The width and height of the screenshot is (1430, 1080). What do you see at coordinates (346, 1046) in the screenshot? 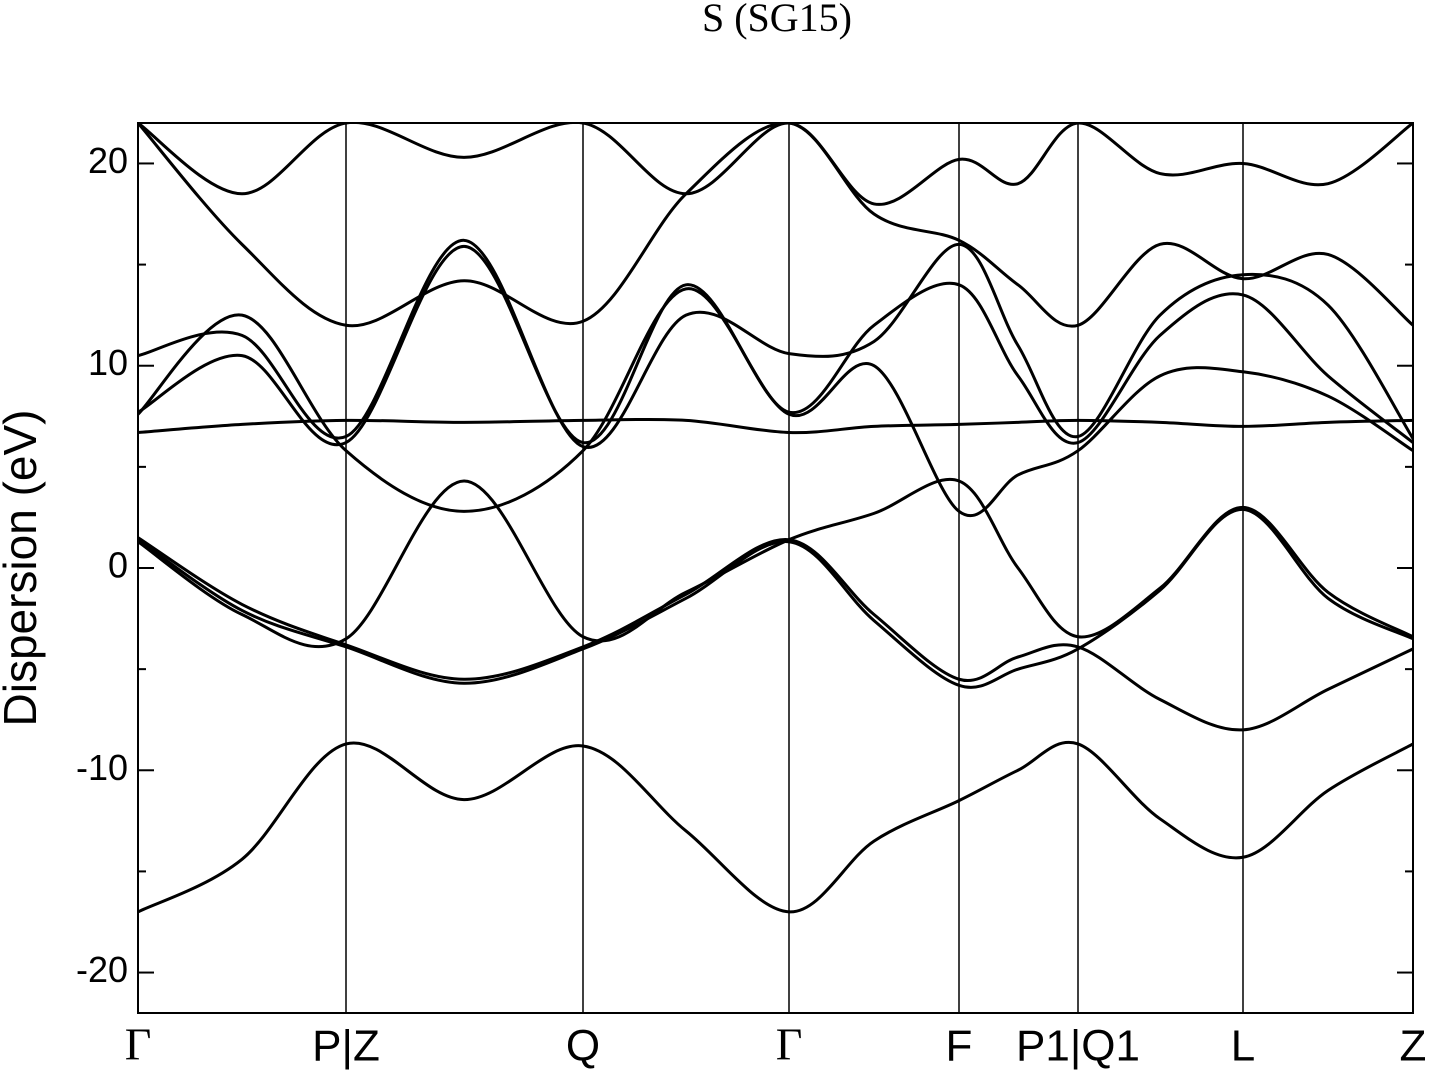
I see `x-tick-label: P|Z` at bounding box center [346, 1046].